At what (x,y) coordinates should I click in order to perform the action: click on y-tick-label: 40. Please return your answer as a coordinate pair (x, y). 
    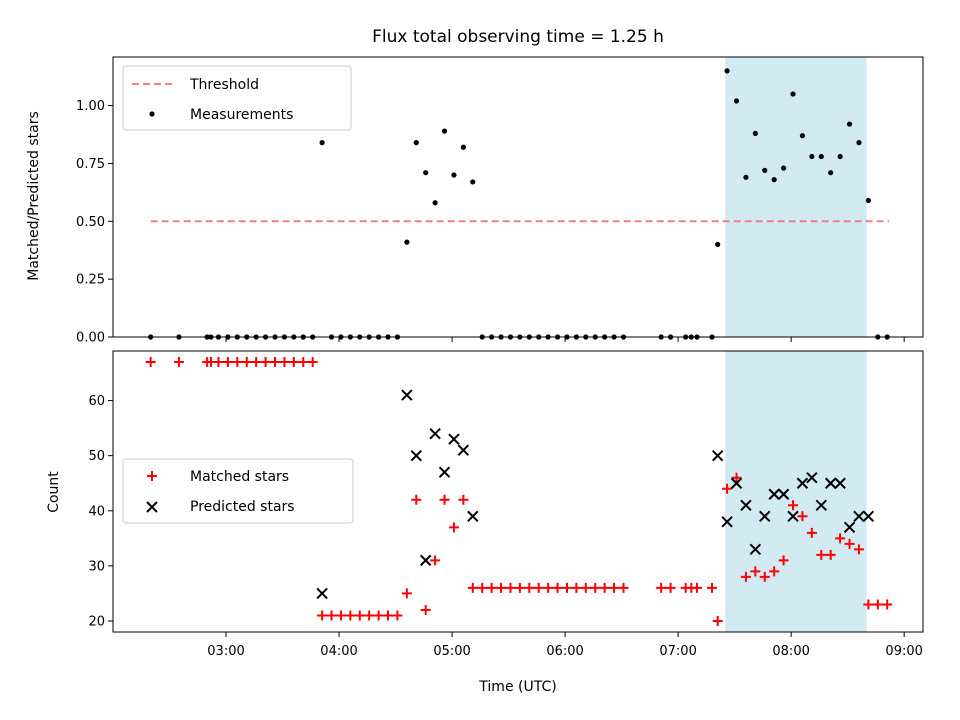
    Looking at the image, I should click on (96, 511).